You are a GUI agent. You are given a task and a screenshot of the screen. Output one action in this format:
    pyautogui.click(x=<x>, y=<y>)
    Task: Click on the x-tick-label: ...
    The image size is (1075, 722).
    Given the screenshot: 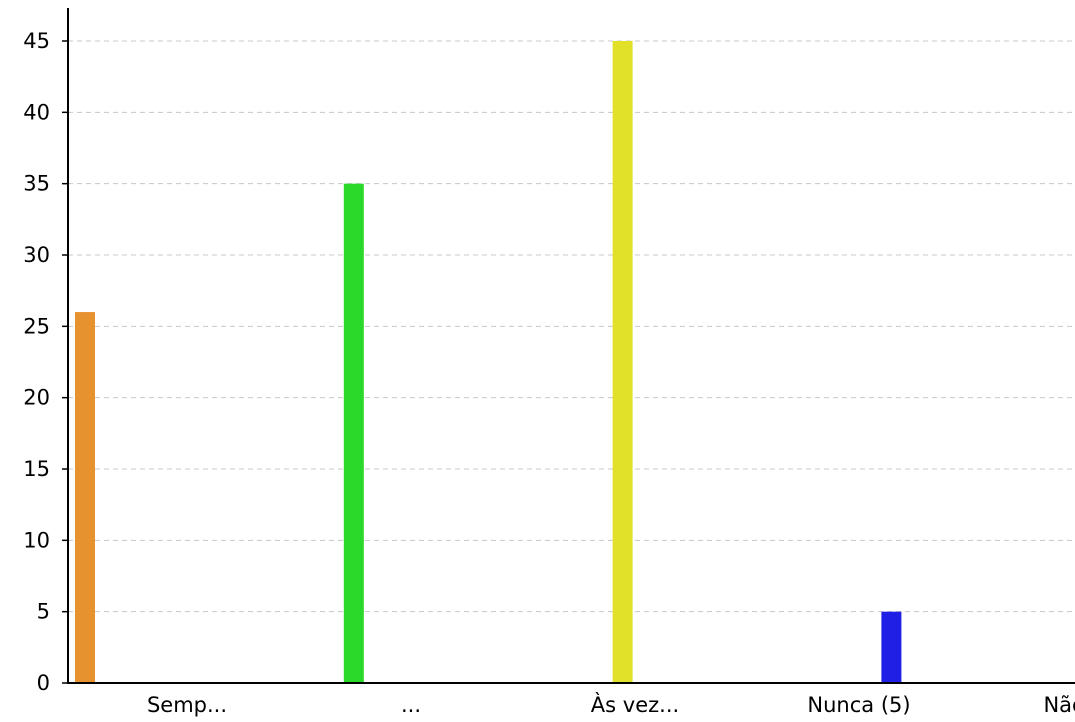 What is the action you would take?
    pyautogui.click(x=411, y=705)
    